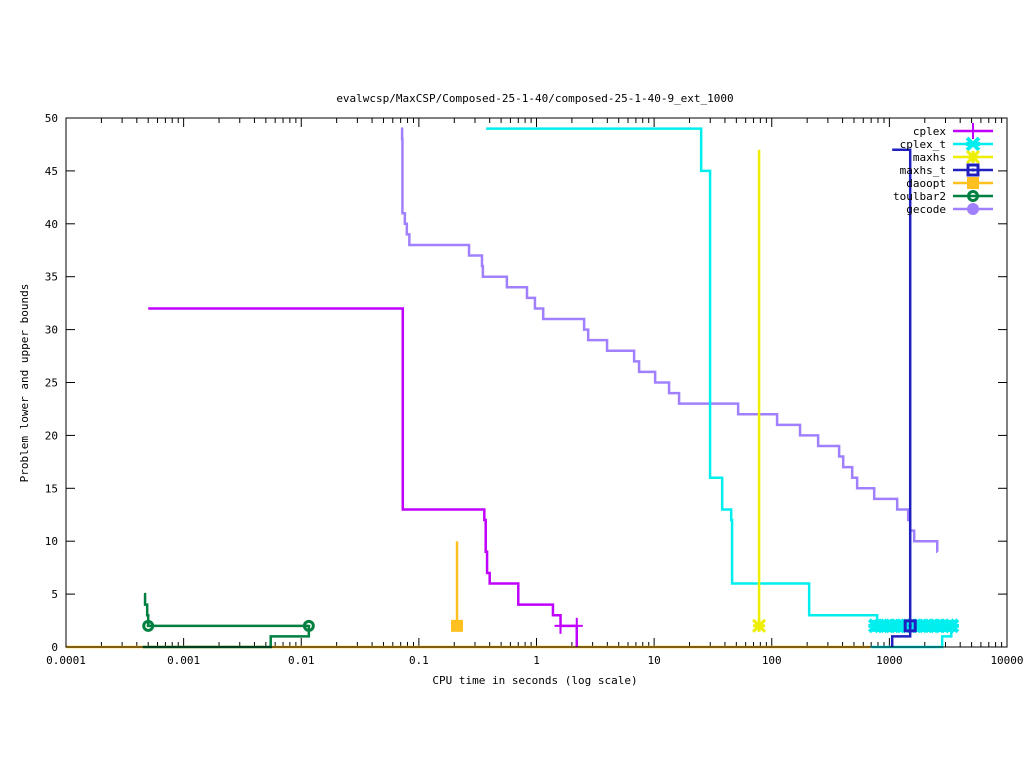  Describe the element at coordinates (973, 157) in the screenshot. I see `legend-maxhs-marker` at that location.